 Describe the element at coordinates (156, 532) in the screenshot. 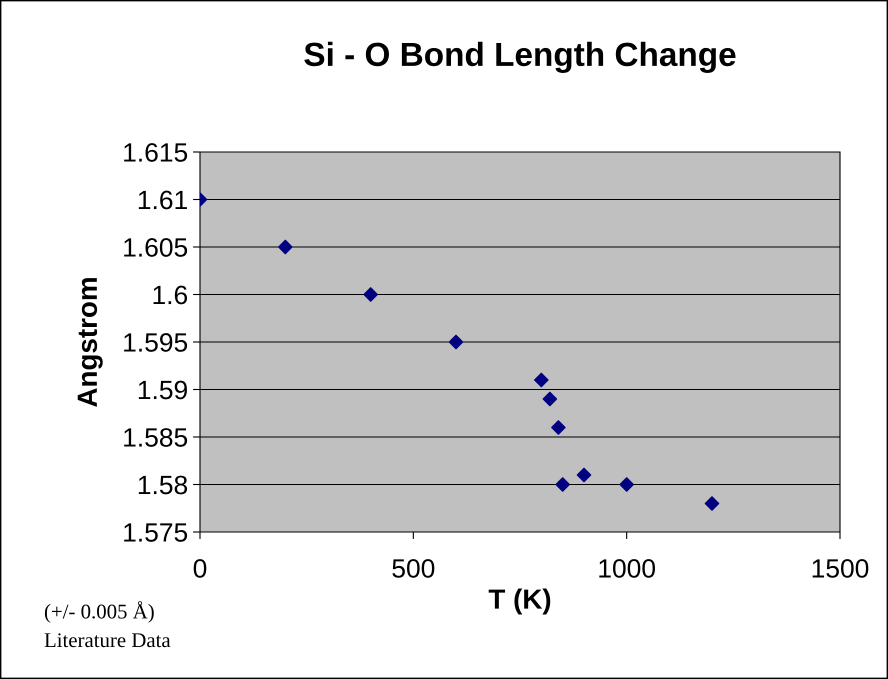

I see `y-tick-label: 1.575` at that location.